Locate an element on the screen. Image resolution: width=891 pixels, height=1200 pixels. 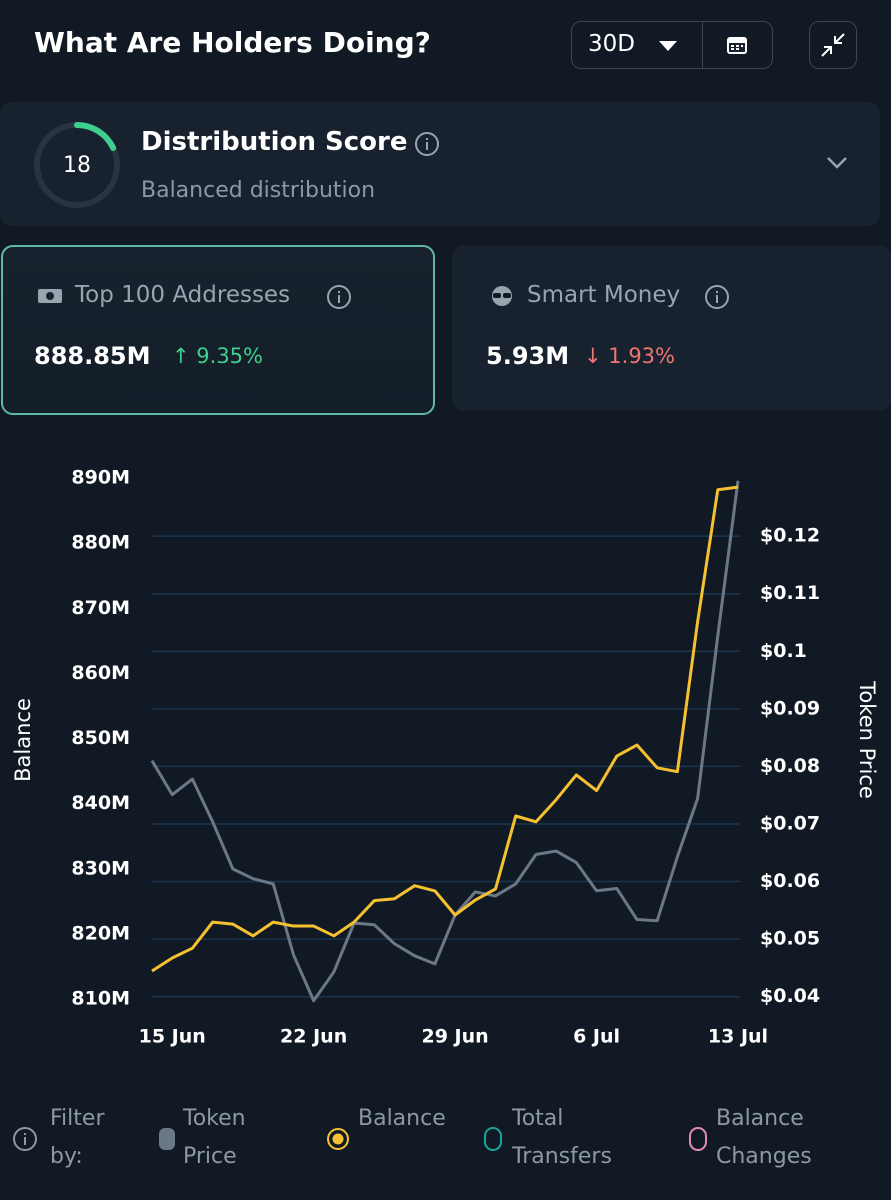
y-tick-label: 870M is located at coordinates (100, 608).